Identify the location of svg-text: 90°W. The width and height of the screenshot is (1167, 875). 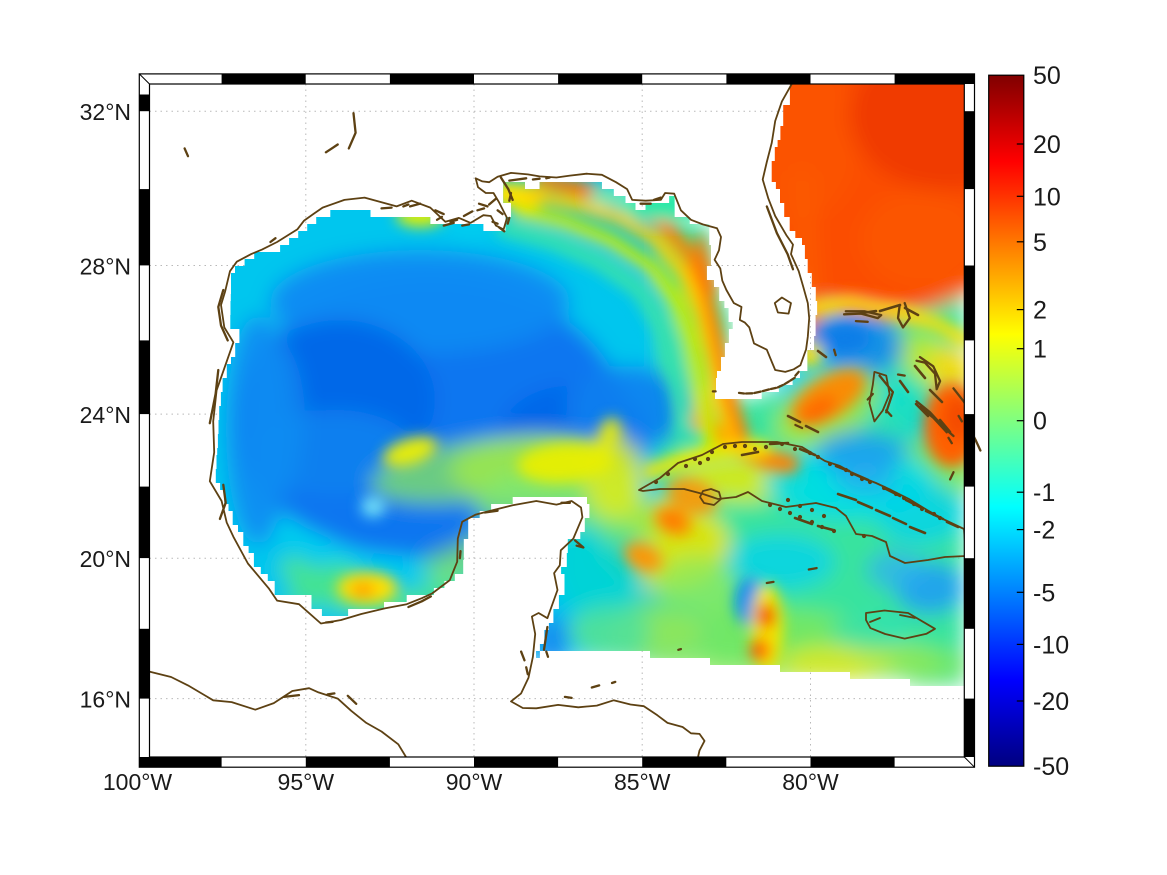
(474, 782).